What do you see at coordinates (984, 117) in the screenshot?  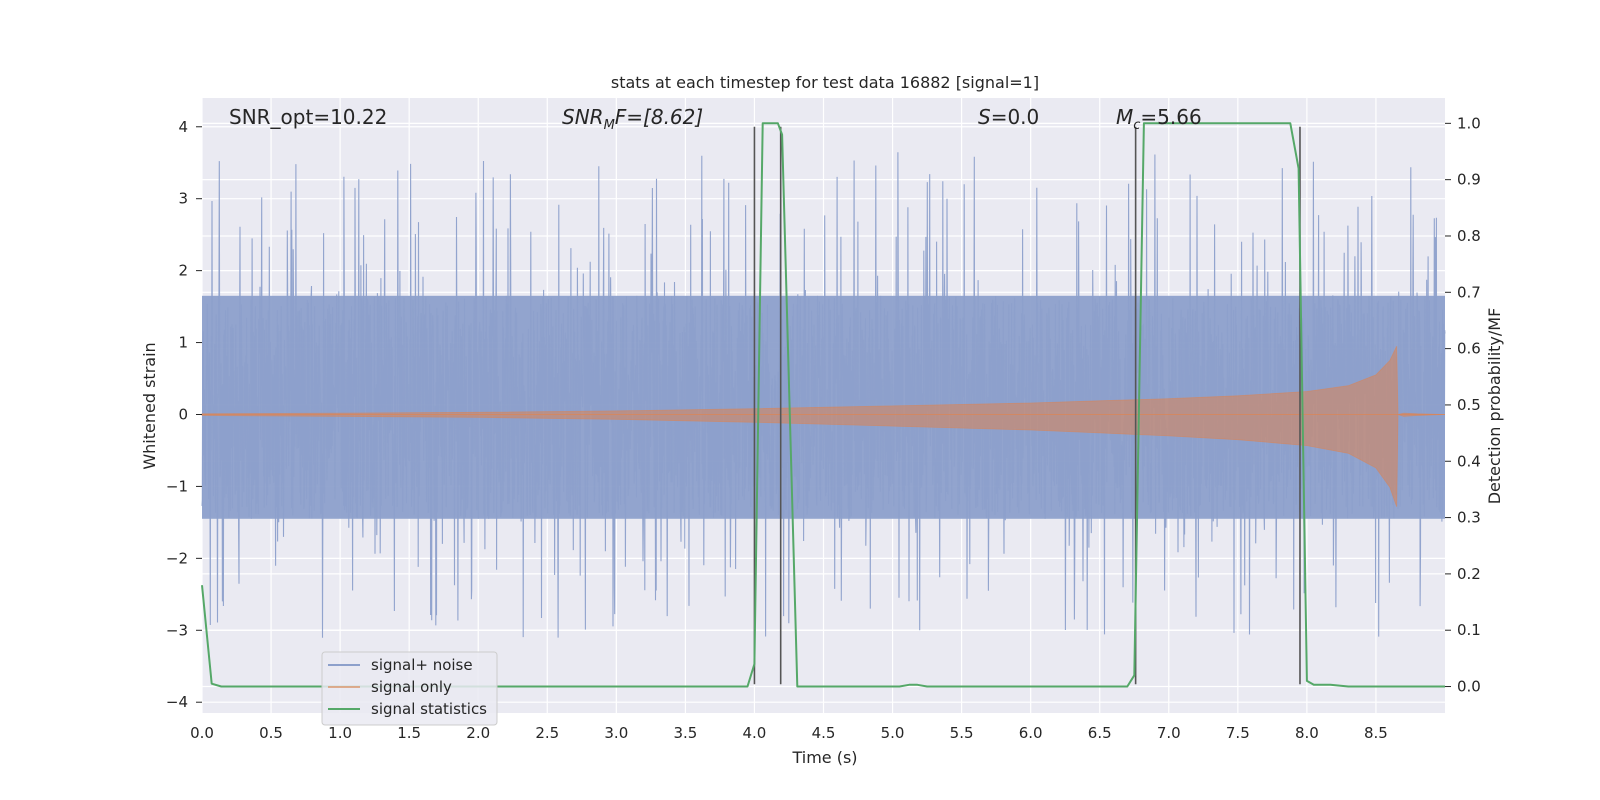 I see `s-symbol: S` at bounding box center [984, 117].